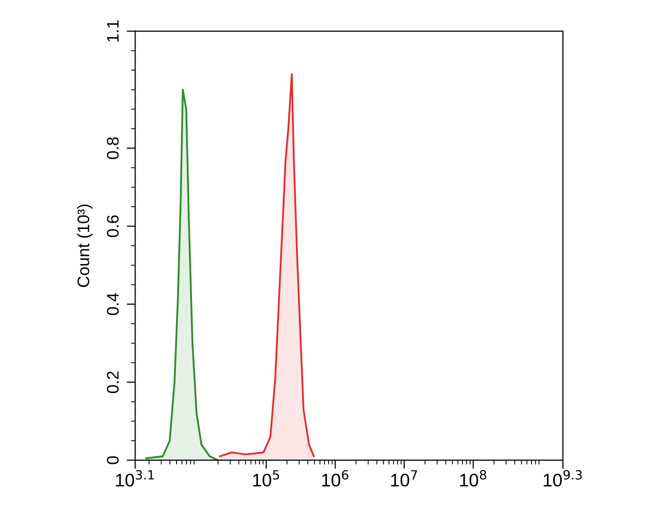 This screenshot has width=650, height=520. I want to click on y-tick-label: 0, so click(112, 460).